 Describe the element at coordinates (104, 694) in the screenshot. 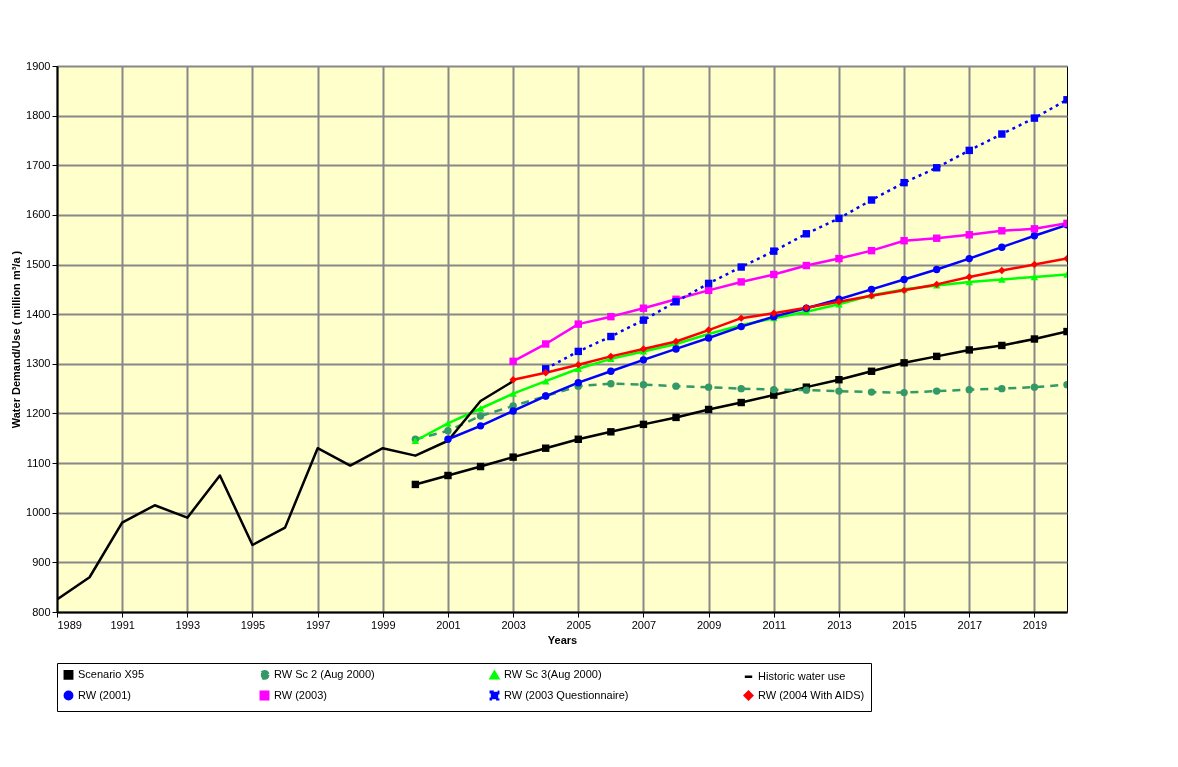

I see `legend-label: RW (2001)` at that location.